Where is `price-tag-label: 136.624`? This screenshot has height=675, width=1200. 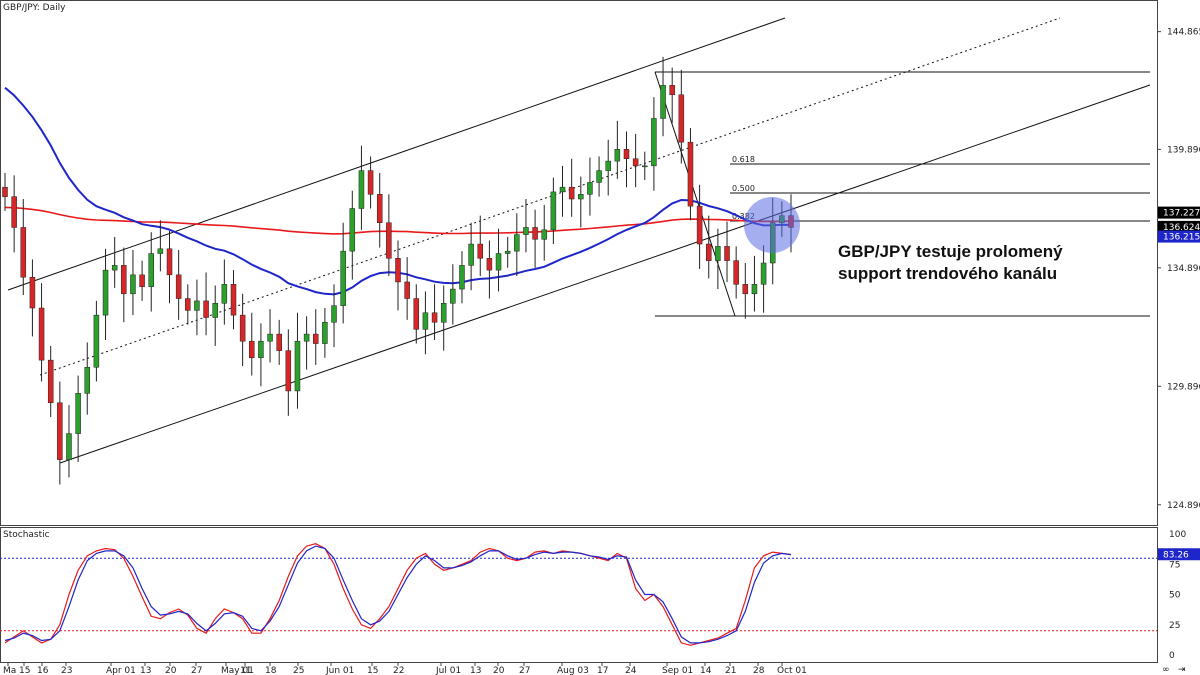
price-tag-label: 136.624 is located at coordinates (1181, 228).